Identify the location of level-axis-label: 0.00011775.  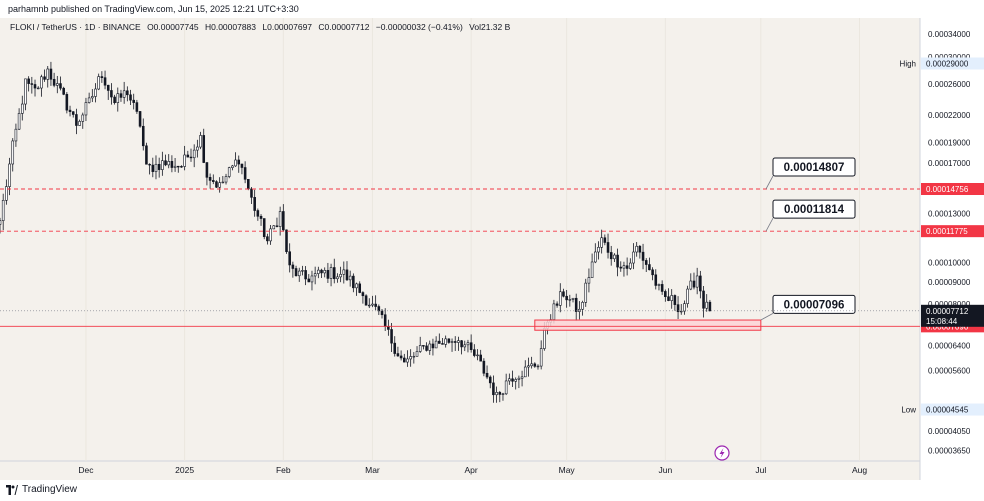
(947, 231).